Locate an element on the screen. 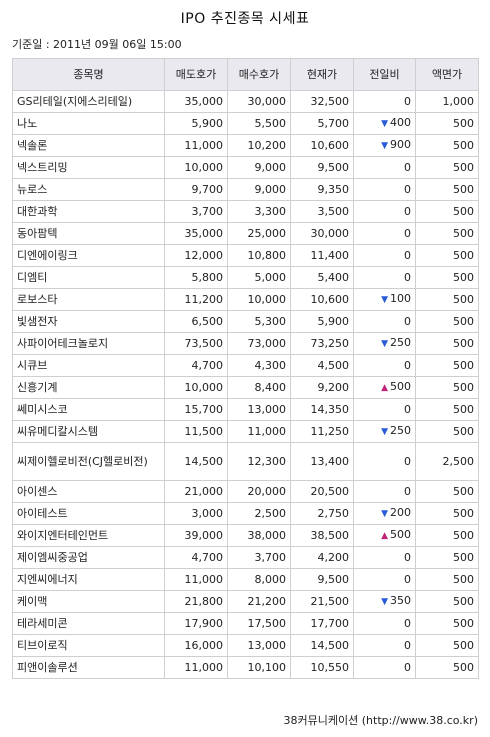  stock-name: 디엠티 is located at coordinates (88, 277).